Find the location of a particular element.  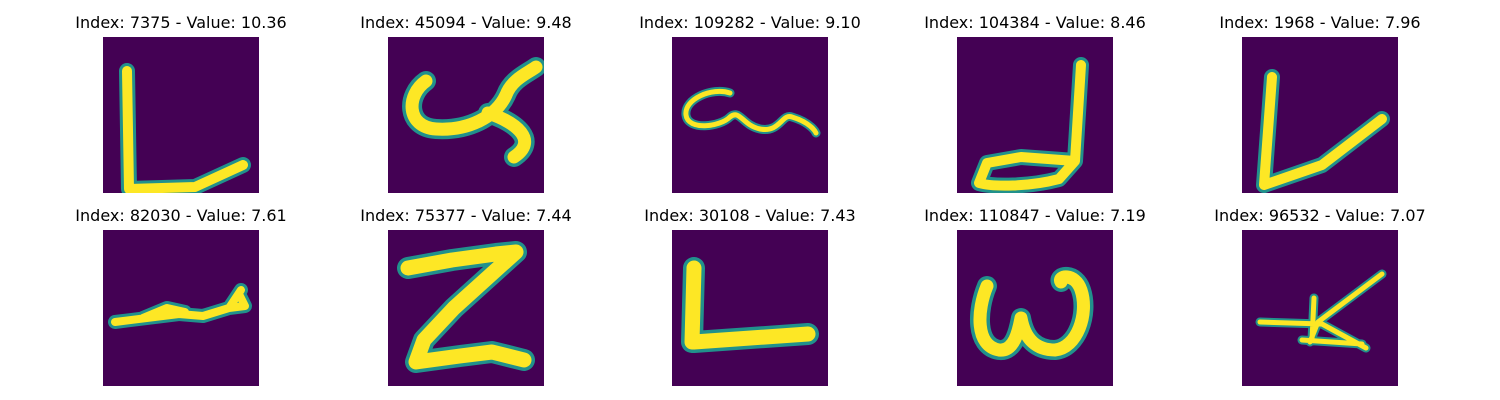

digit-image-y is located at coordinates (466, 115).